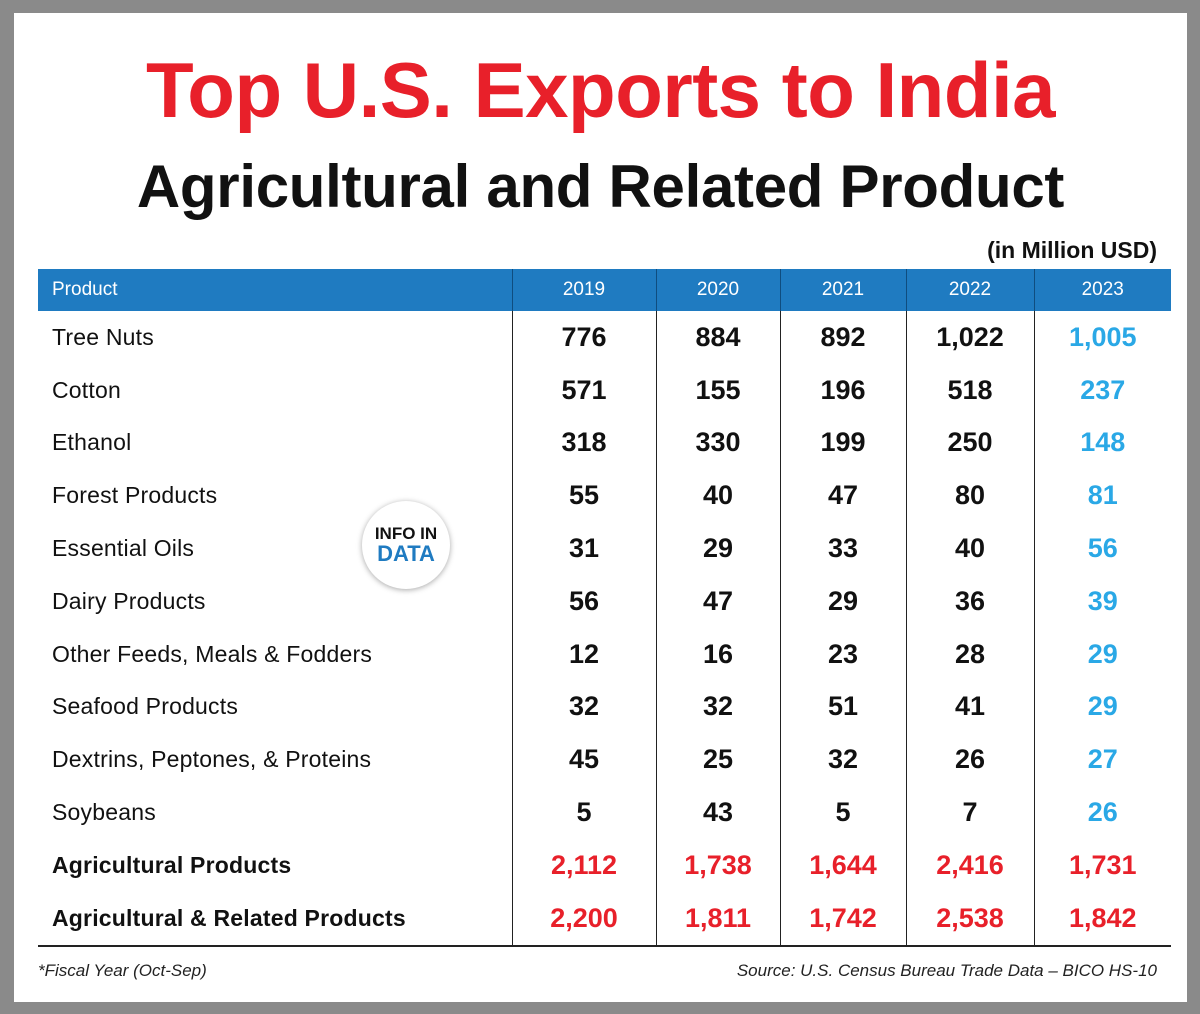 The image size is (1200, 1014). I want to click on value-cell-2019: 5, so click(583, 812).